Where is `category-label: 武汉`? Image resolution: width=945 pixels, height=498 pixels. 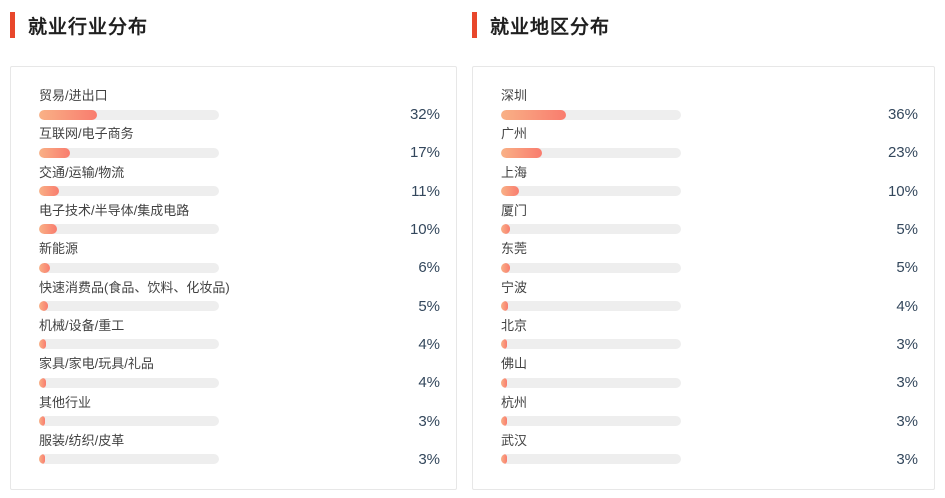 category-label: 武汉 is located at coordinates (514, 440).